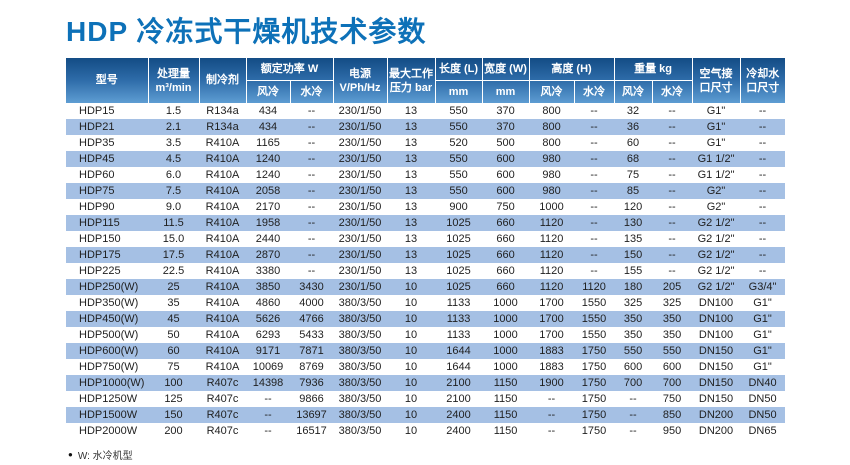 The image size is (850, 465). What do you see at coordinates (458, 91) in the screenshot?
I see `subcol-length-unit: mm` at bounding box center [458, 91].